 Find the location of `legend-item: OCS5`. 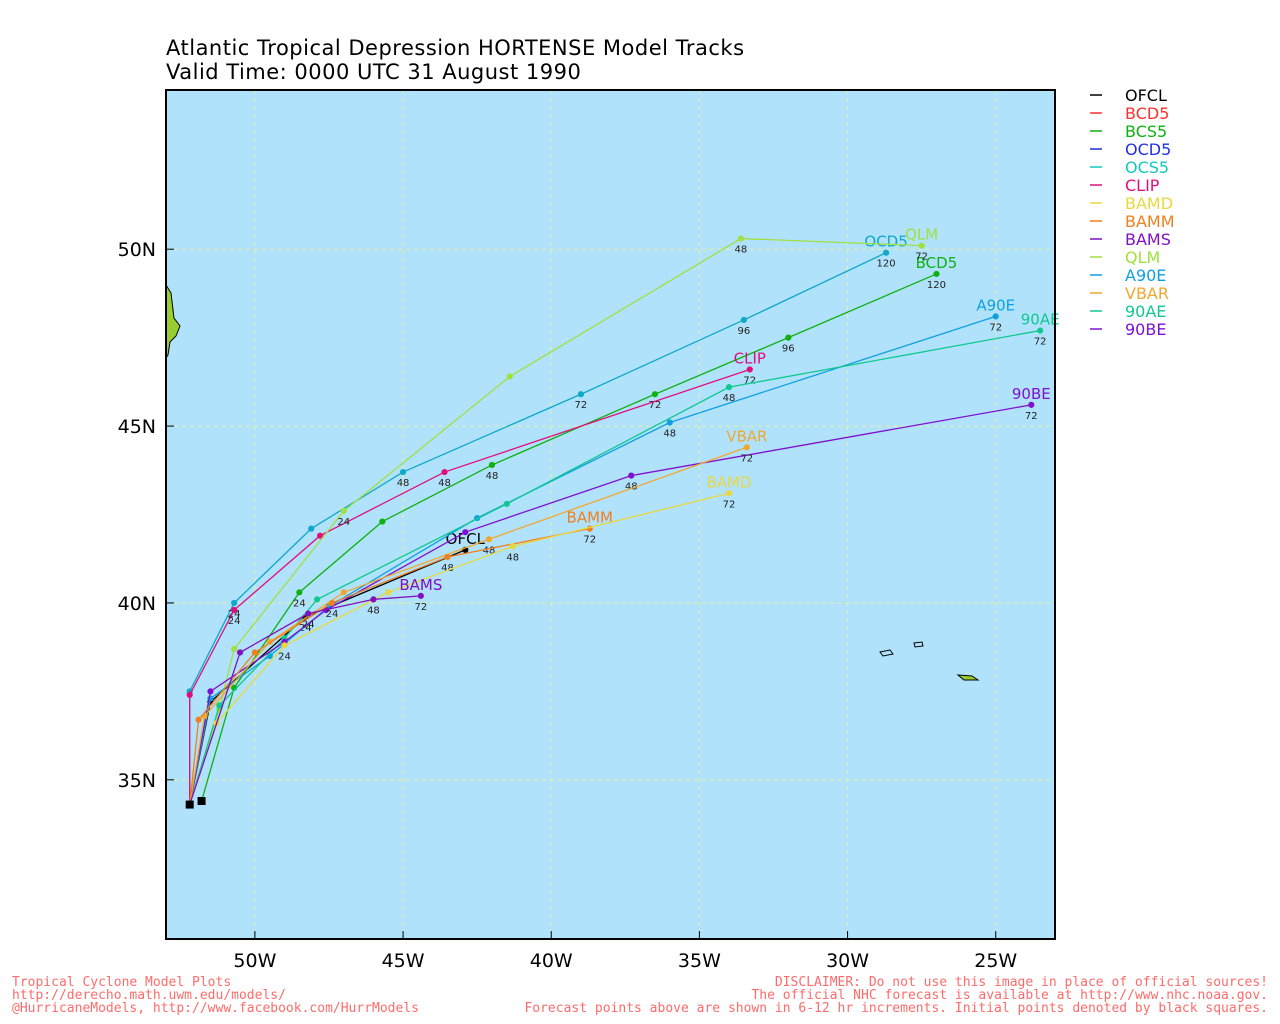

legend-item: OCS5 is located at coordinates (1129, 167).